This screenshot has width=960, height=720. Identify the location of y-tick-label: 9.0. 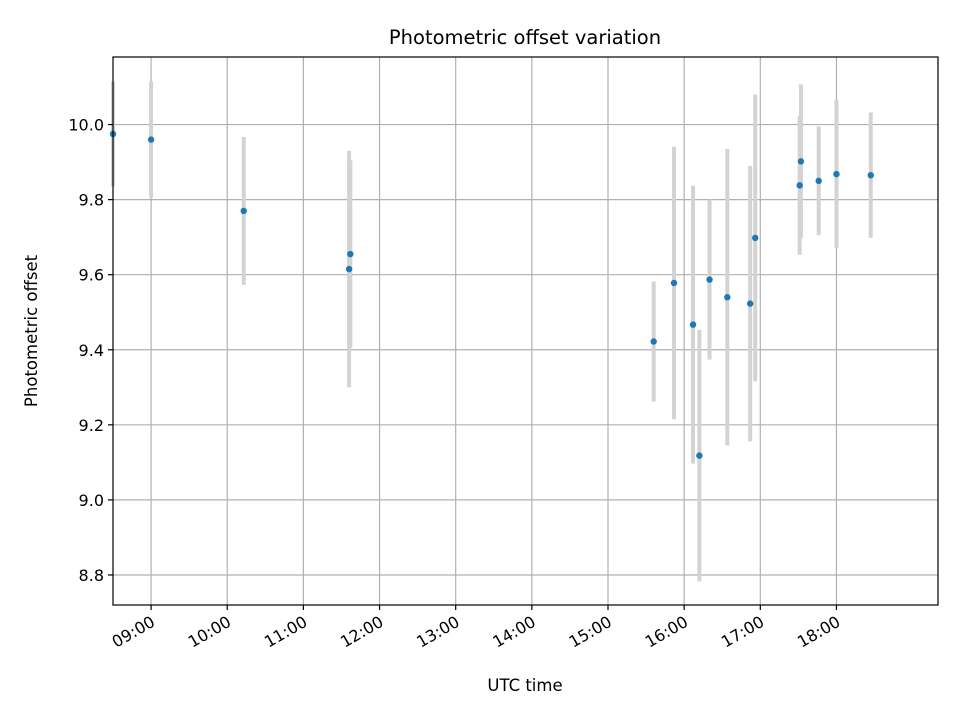
(91, 500).